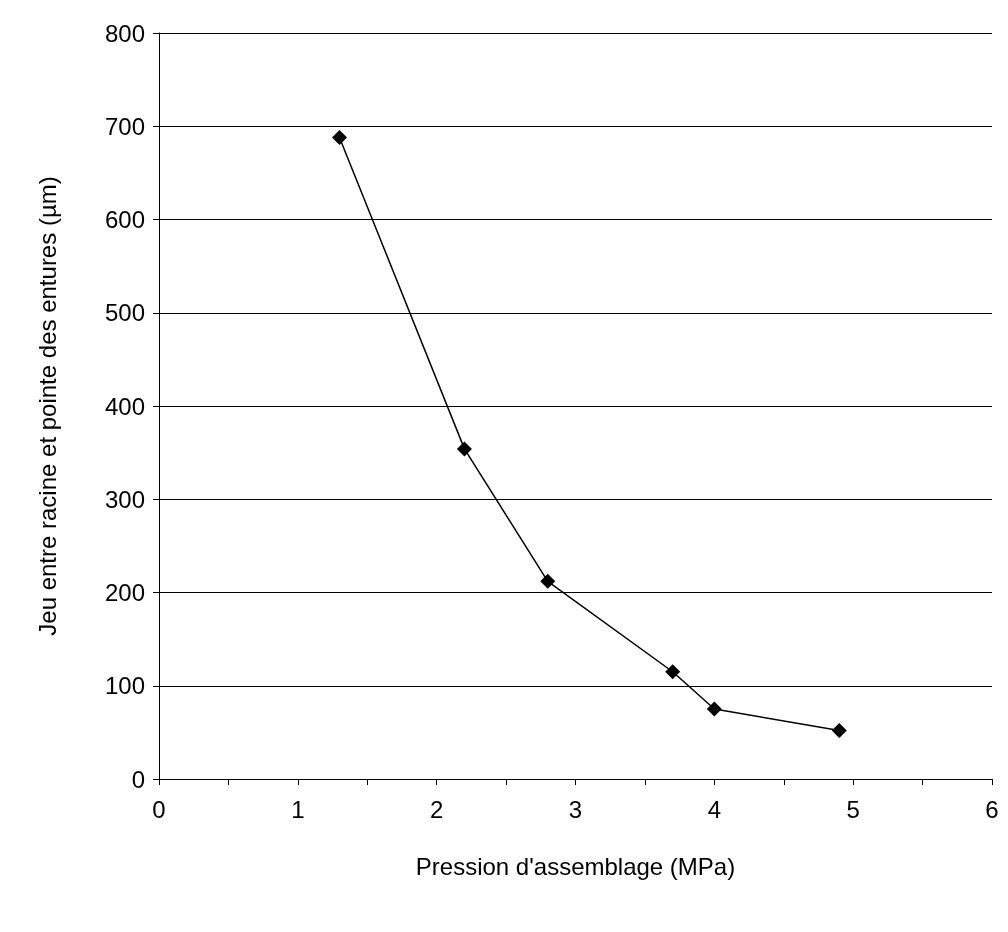 The image size is (1008, 932). I want to click on y-tick-label: 100, so click(124, 686).